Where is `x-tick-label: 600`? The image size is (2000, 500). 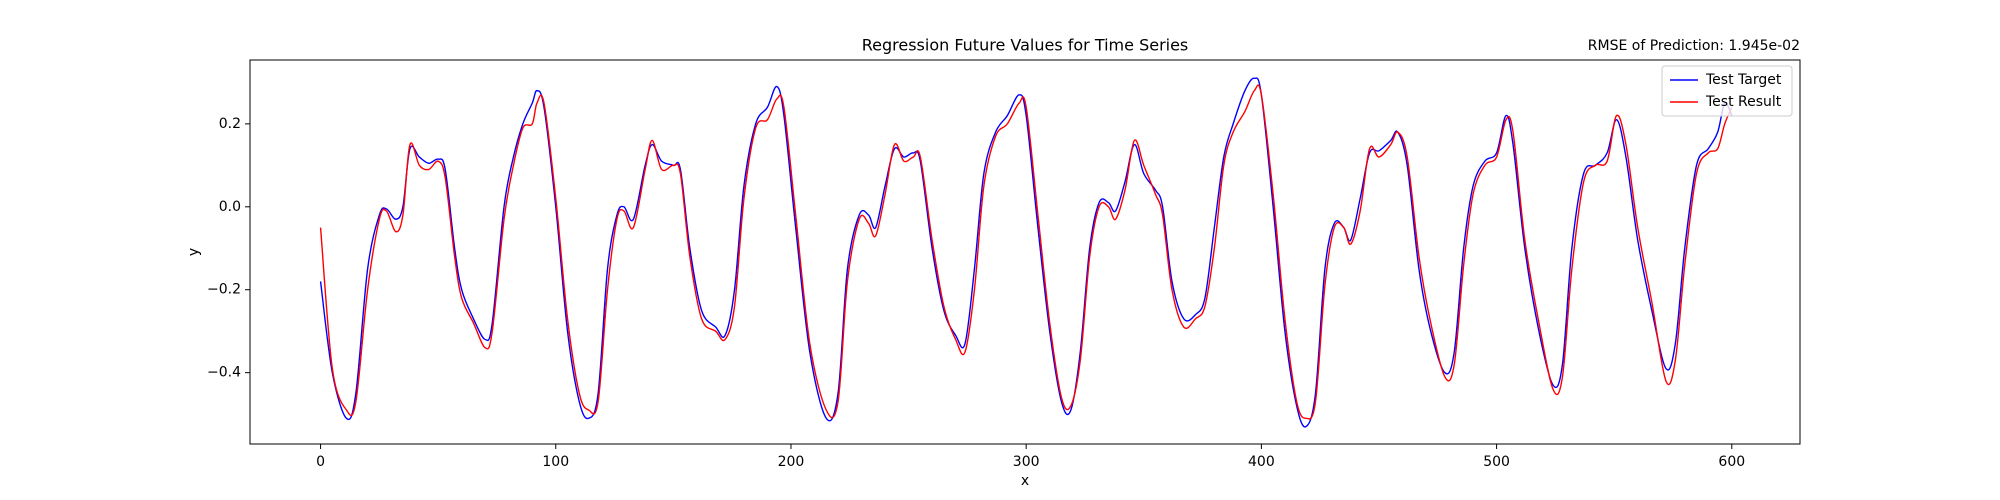 x-tick-label: 600 is located at coordinates (1731, 462).